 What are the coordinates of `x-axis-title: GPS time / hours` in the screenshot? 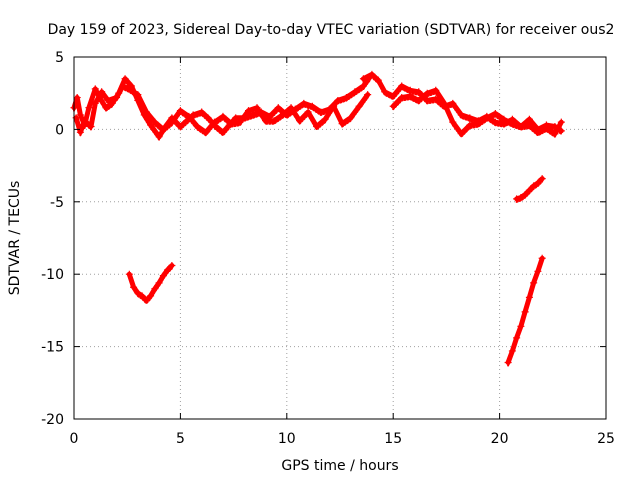 It's located at (339, 466).